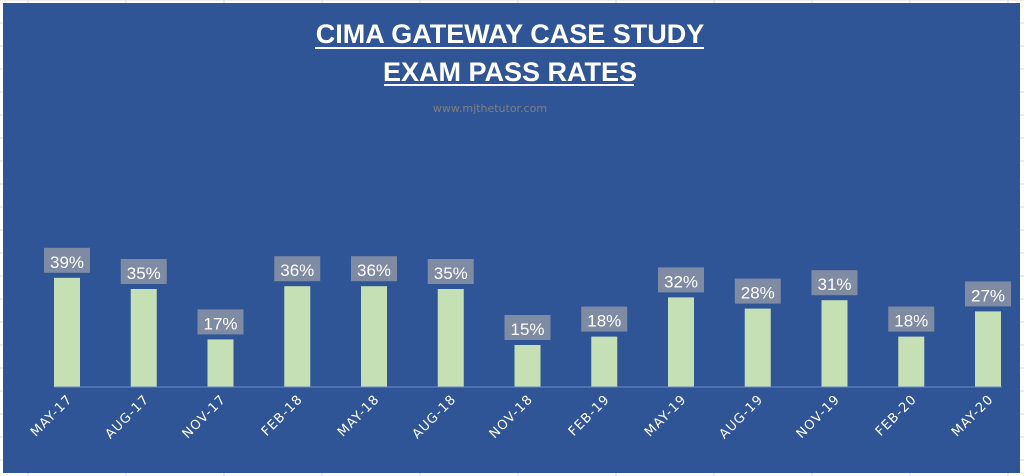  What do you see at coordinates (510, 34) in the screenshot?
I see `chart-title-line-1: CIMA GATEWAY CASE STUDY` at bounding box center [510, 34].